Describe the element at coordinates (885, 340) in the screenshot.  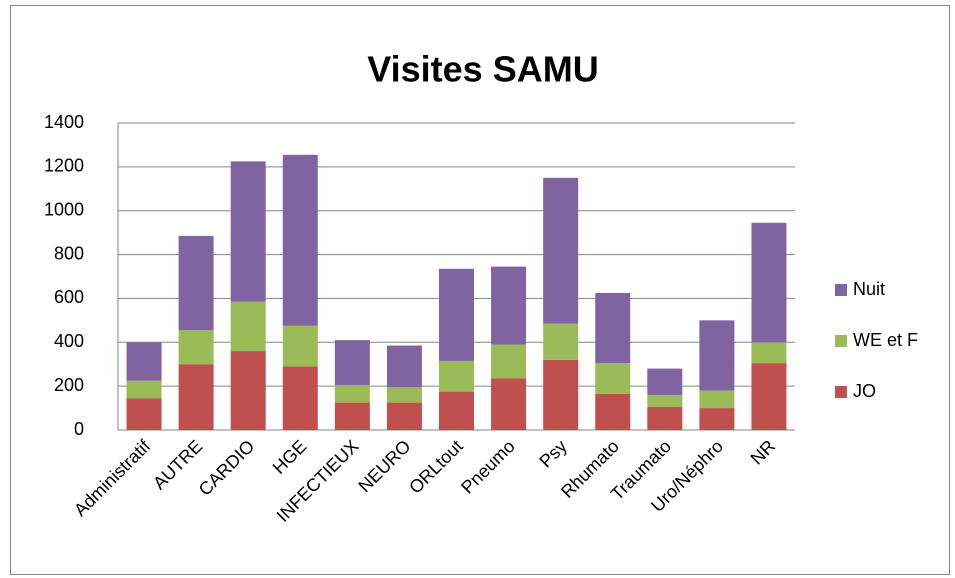
I see `legend-label: WE et F` at that location.